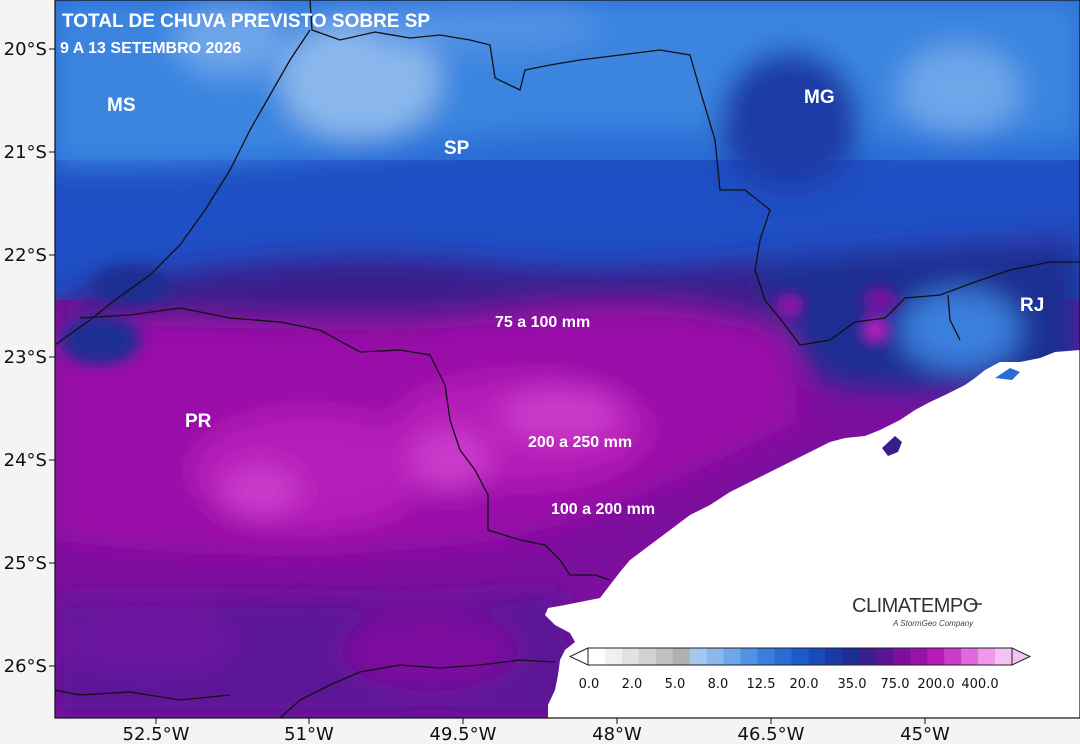 This screenshot has height=744, width=1080. I want to click on colorbar-label: 2.0, so click(632, 684).